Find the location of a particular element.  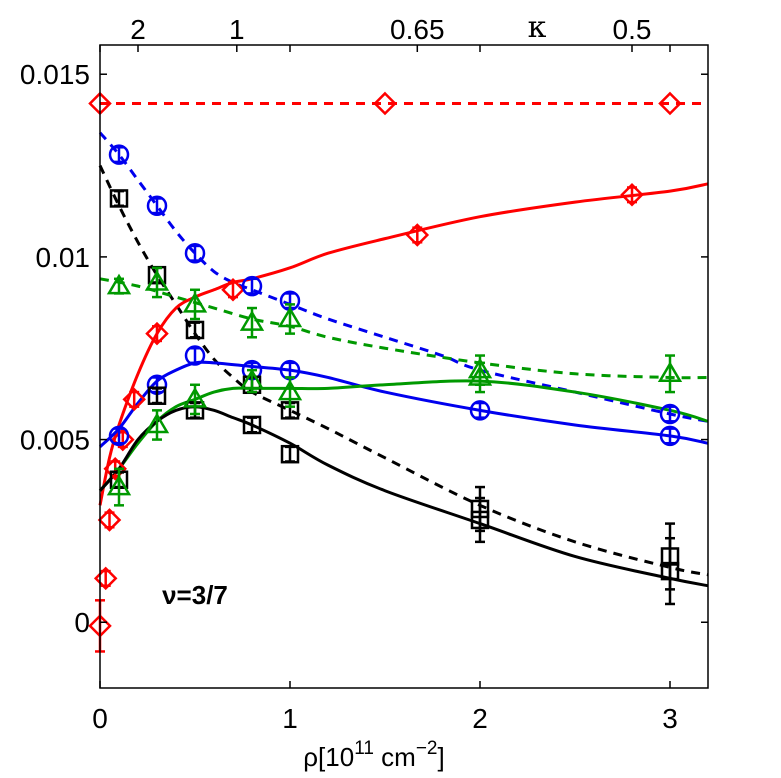

top-axis-label: κ is located at coordinates (537, 27).